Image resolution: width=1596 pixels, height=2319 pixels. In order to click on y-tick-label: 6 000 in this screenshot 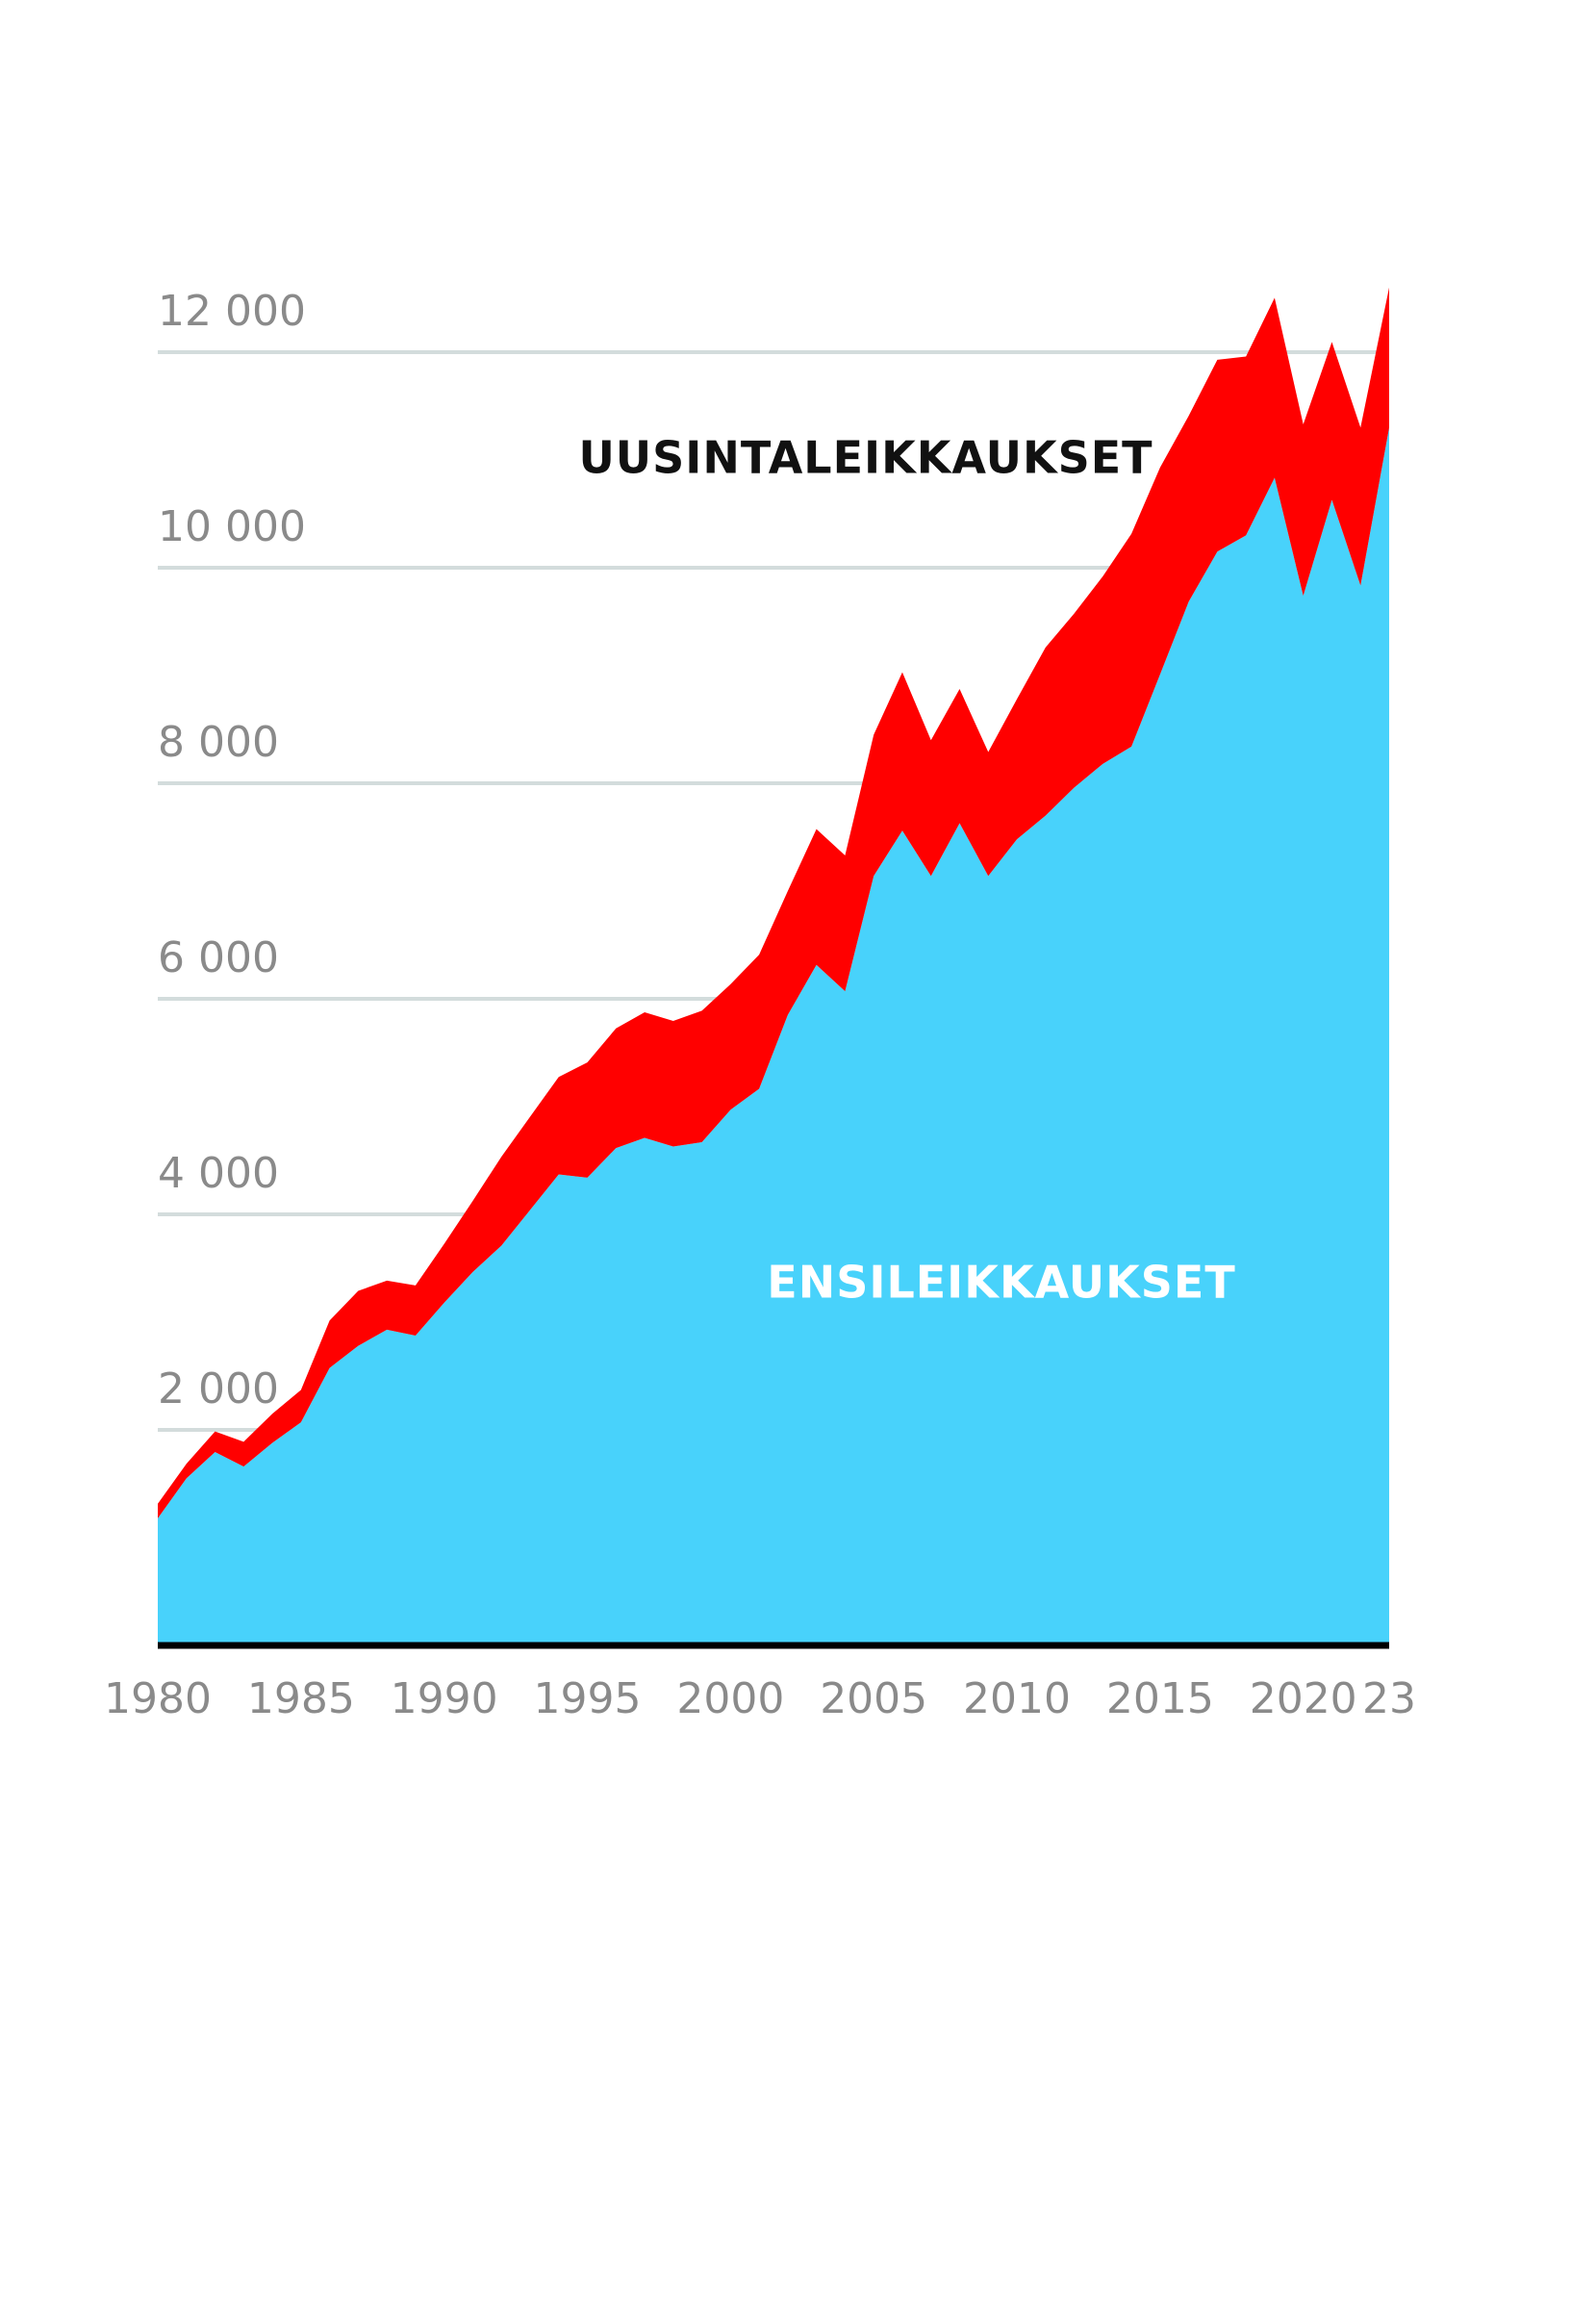, I will do `click(218, 957)`.